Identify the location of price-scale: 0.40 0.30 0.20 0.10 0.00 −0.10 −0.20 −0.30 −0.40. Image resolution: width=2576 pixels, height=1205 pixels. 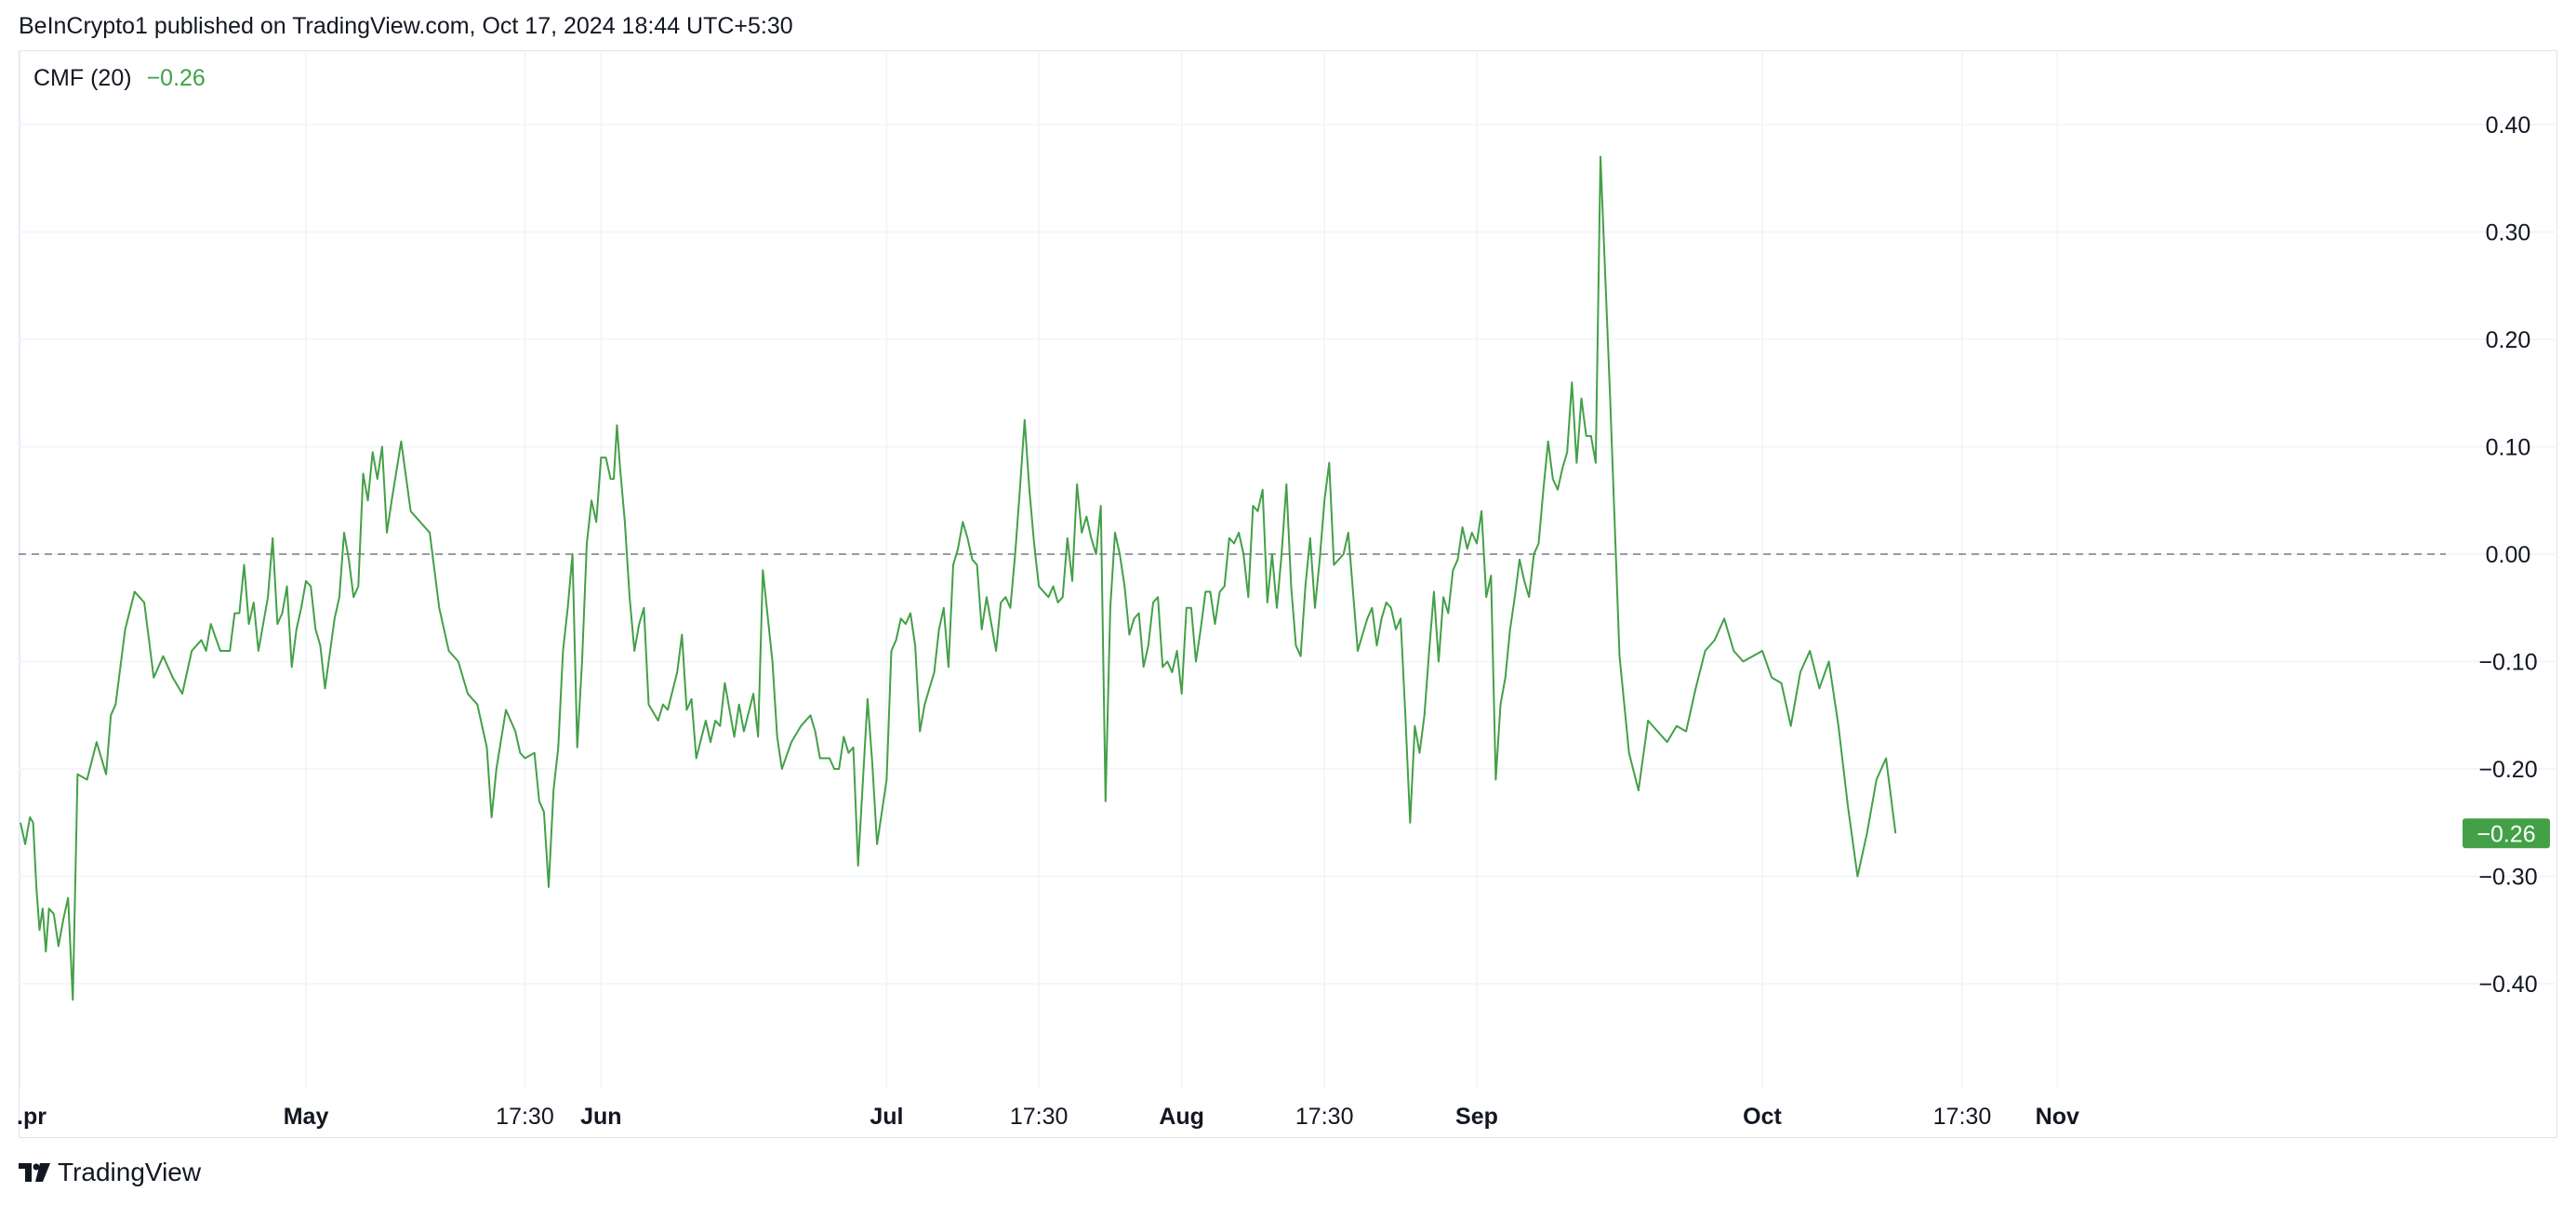
(2507, 555).